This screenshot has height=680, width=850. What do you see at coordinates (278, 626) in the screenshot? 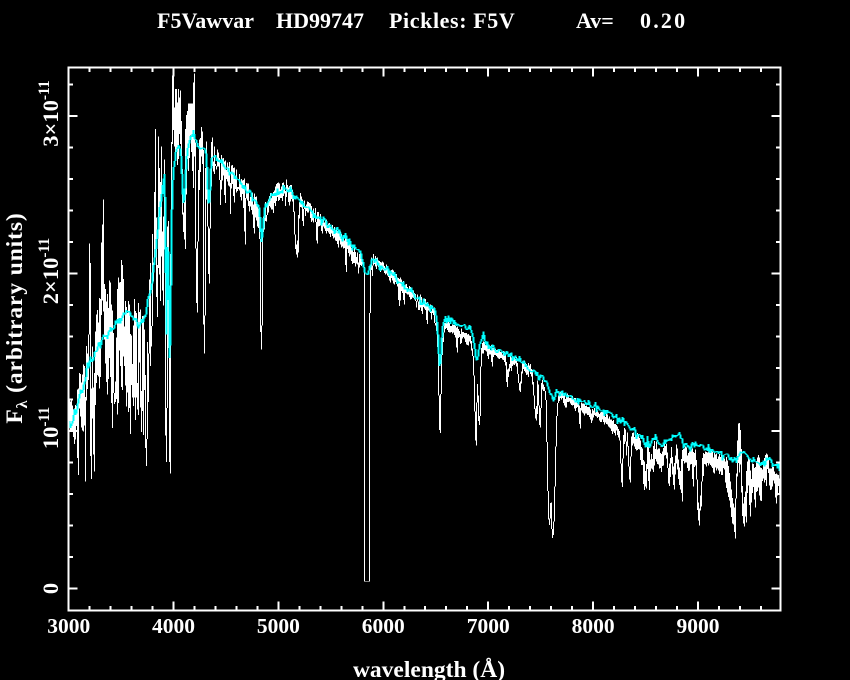
I see `svg-text: 5000` at bounding box center [278, 626].